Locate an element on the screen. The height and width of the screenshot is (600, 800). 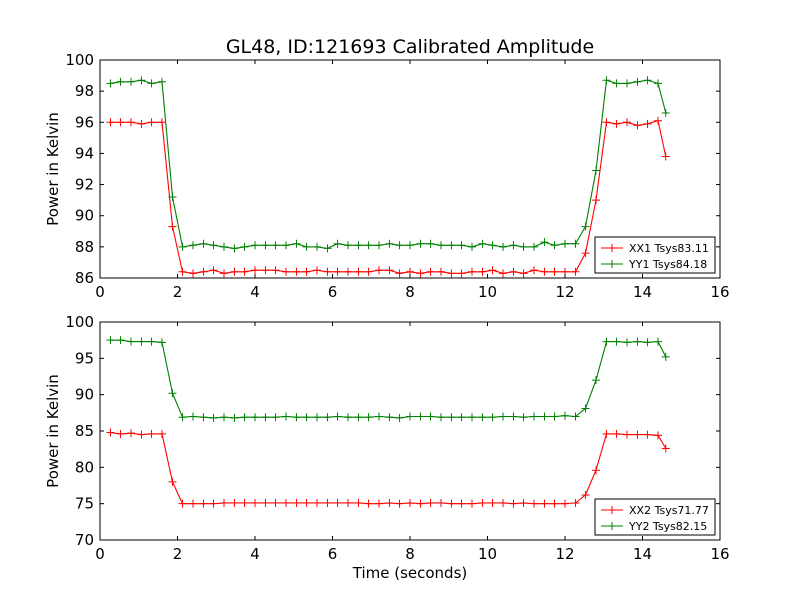
y-tick-label: 75 is located at coordinates (84, 504).